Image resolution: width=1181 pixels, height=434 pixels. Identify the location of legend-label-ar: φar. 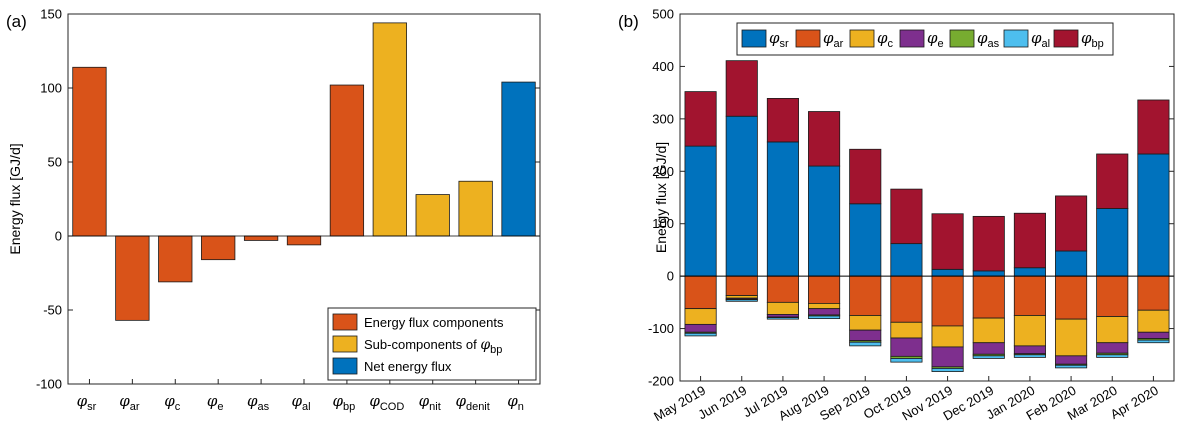
(833, 39).